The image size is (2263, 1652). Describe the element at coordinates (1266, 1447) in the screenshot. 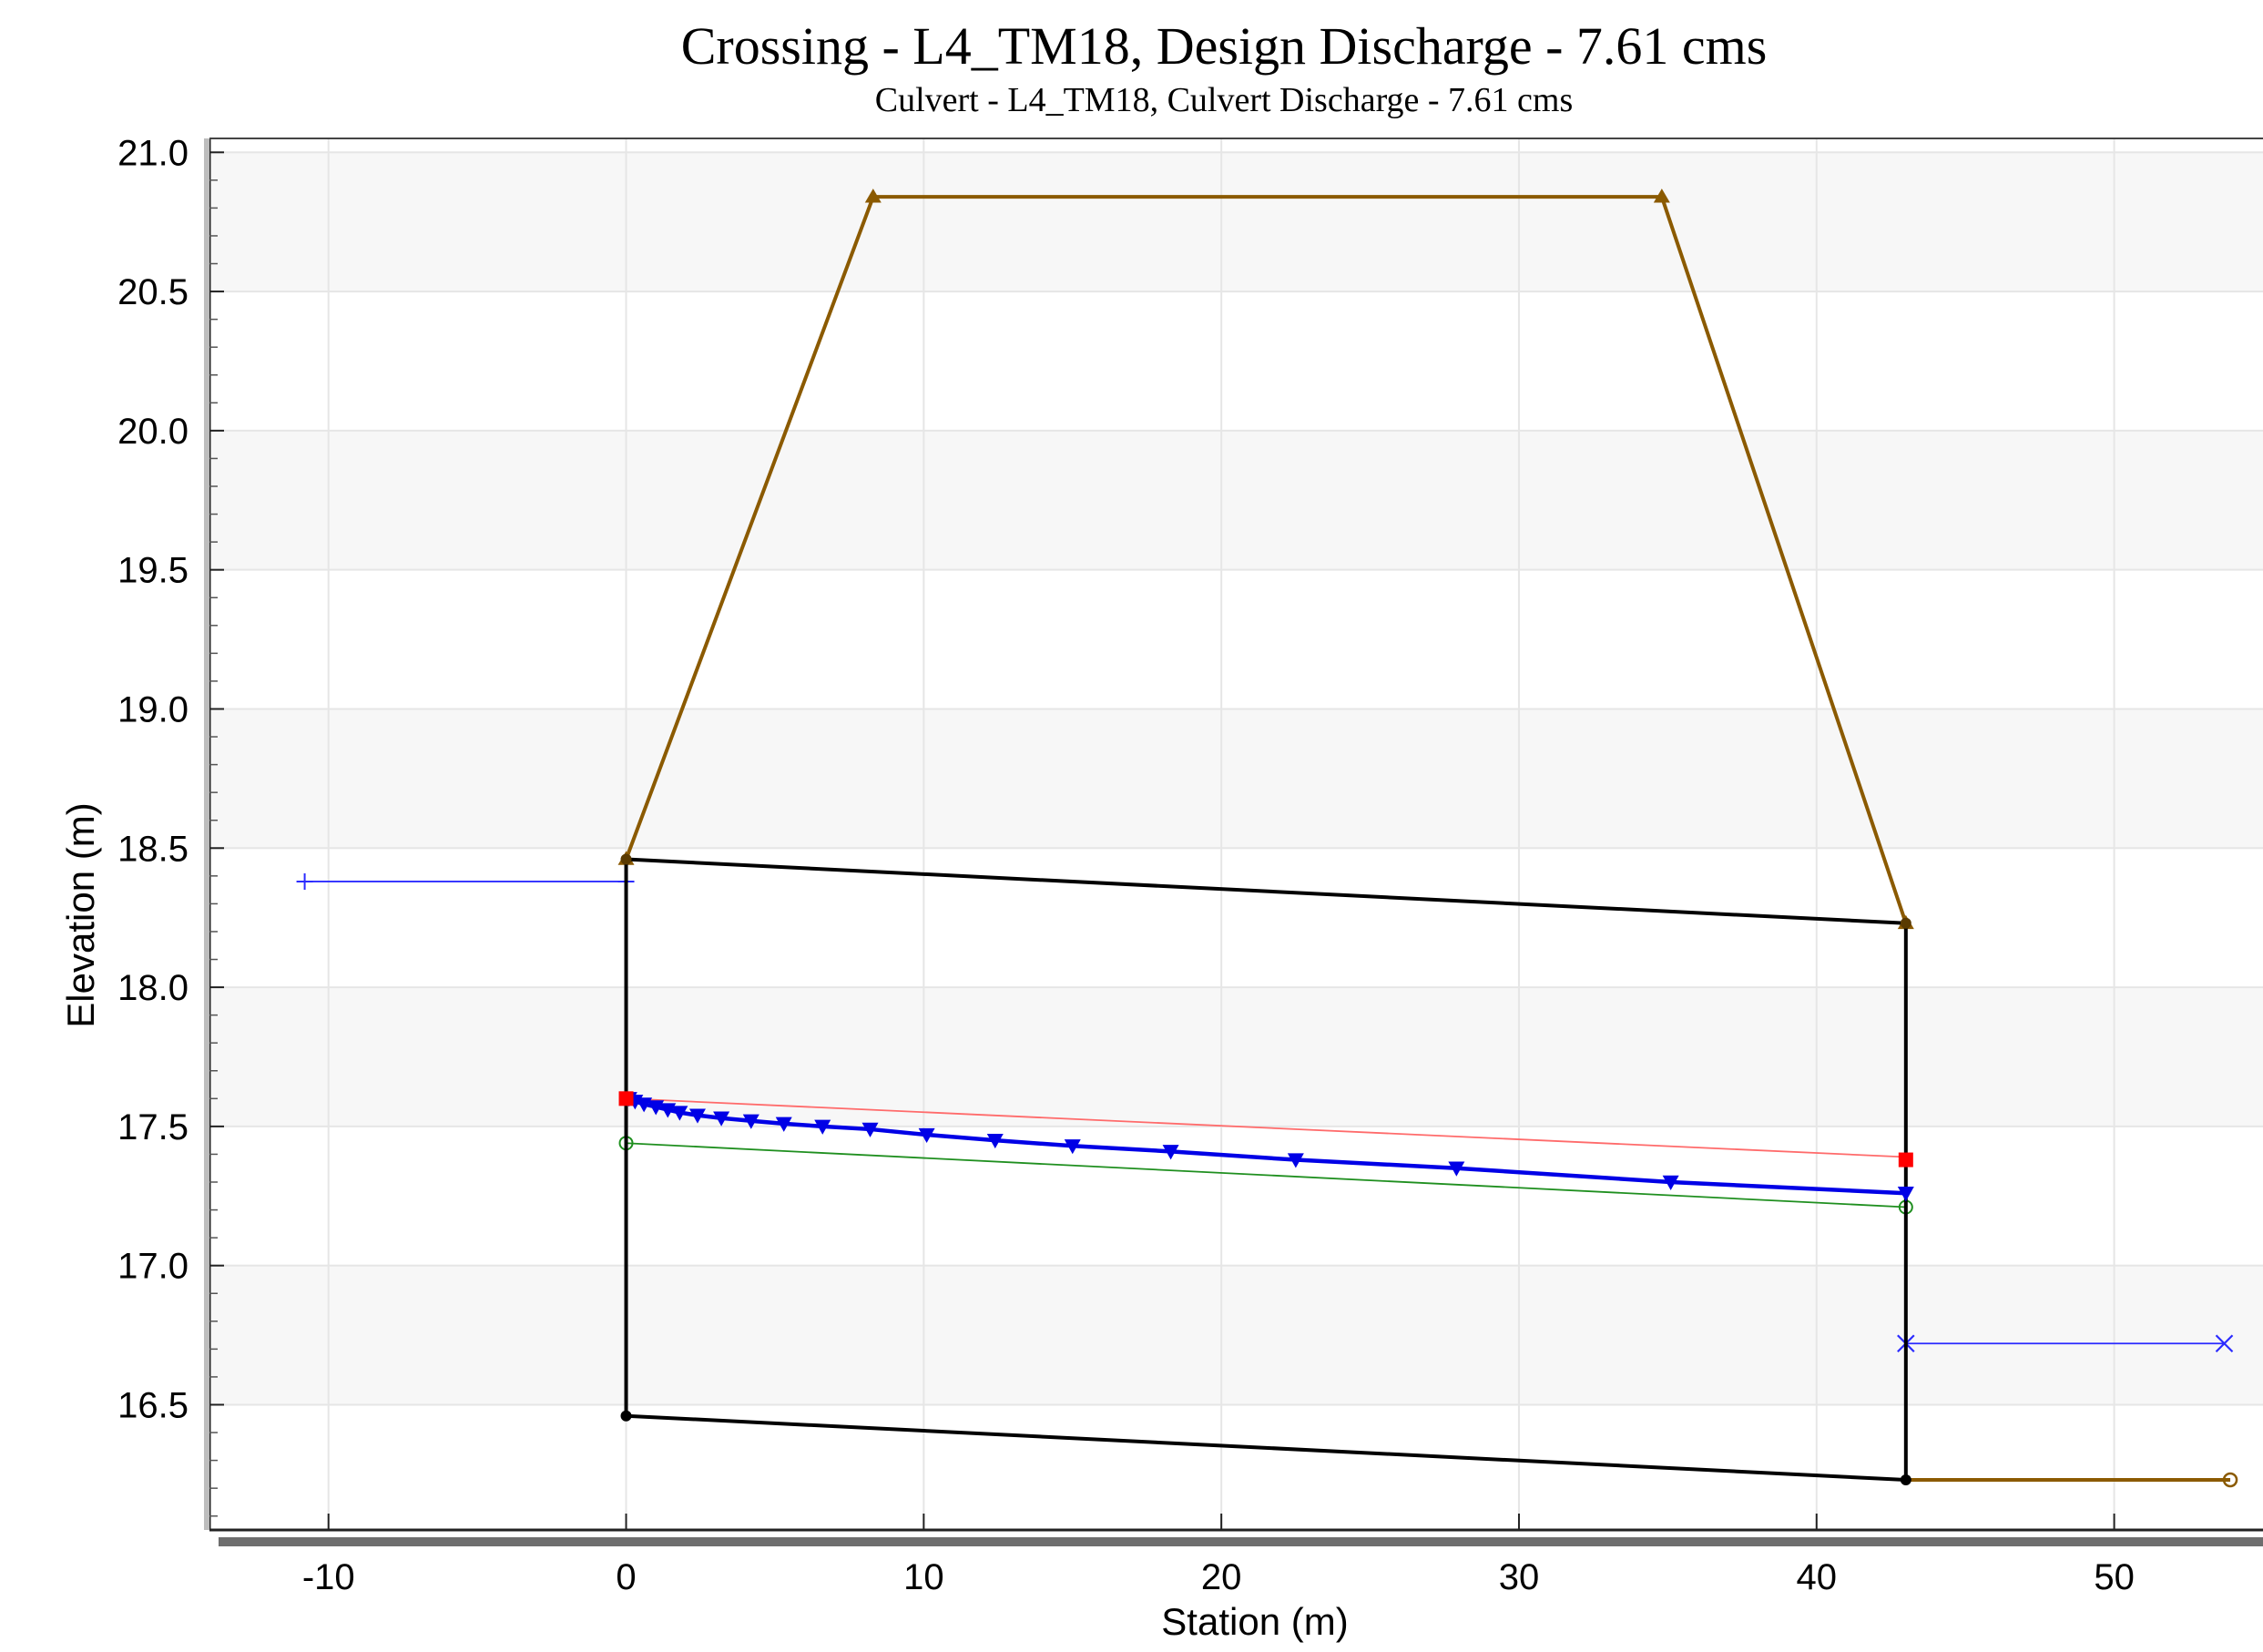

I see `series-culvert-bottom-line` at that location.